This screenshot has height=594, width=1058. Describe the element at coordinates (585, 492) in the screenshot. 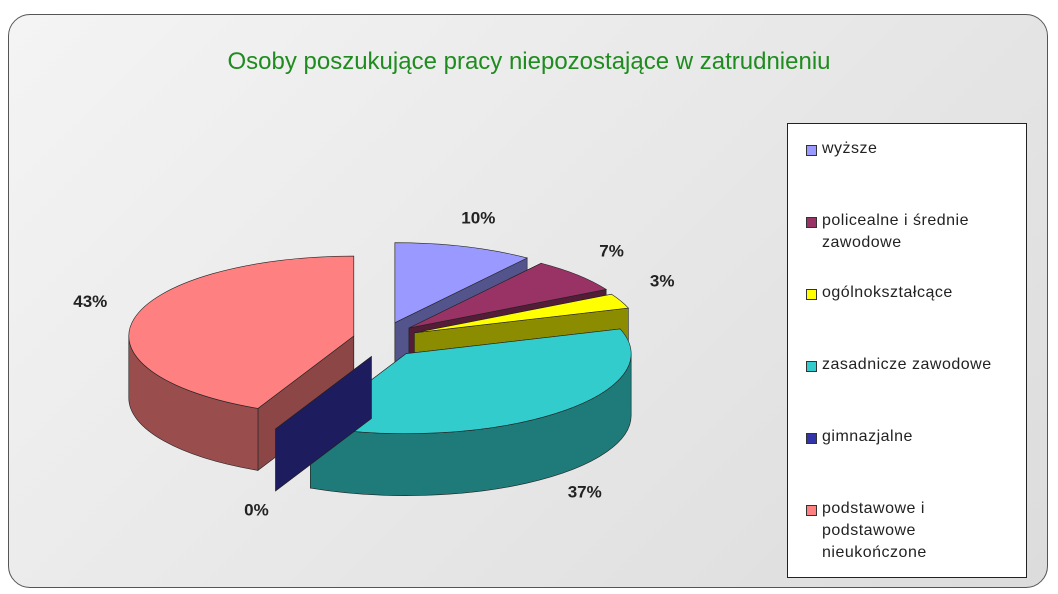

I see `data-label: 37%` at that location.